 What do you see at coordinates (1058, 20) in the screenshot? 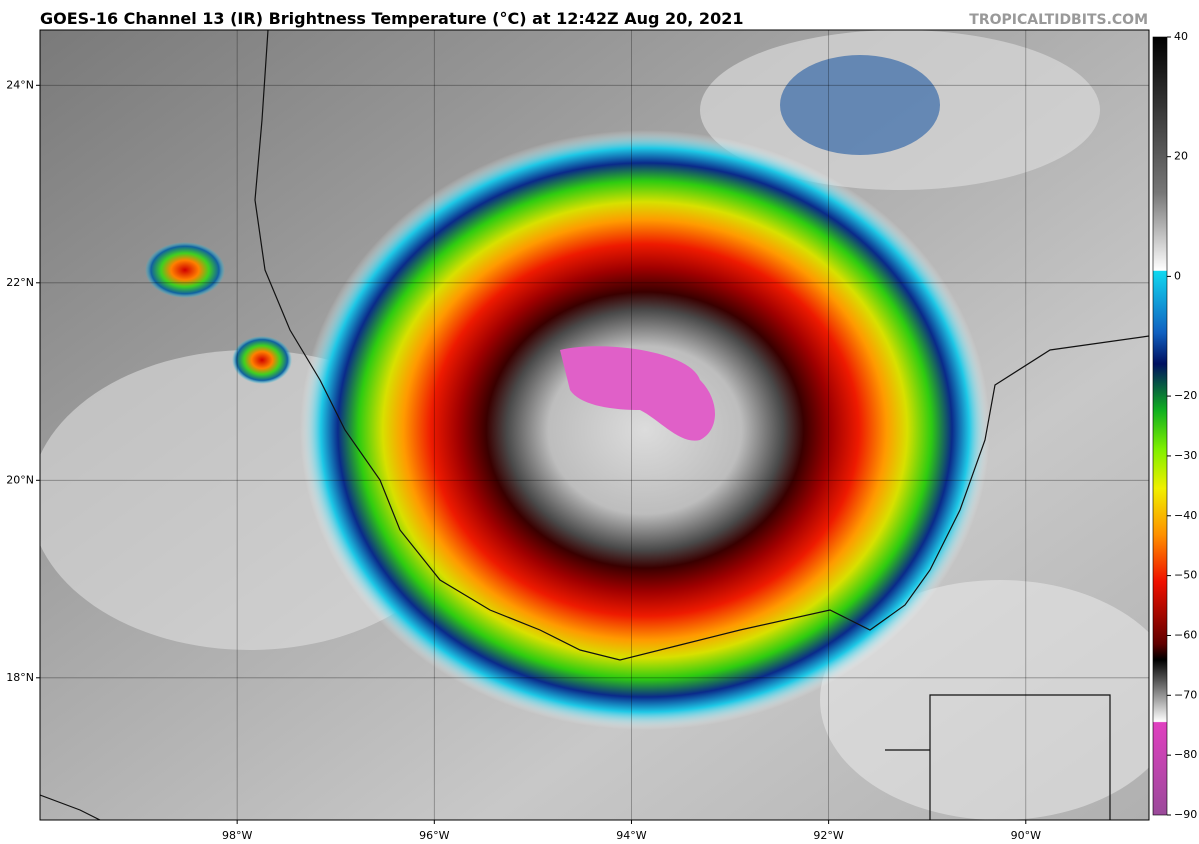
I see `source-watermark: TROPICALTIDBITS.COM` at bounding box center [1058, 20].